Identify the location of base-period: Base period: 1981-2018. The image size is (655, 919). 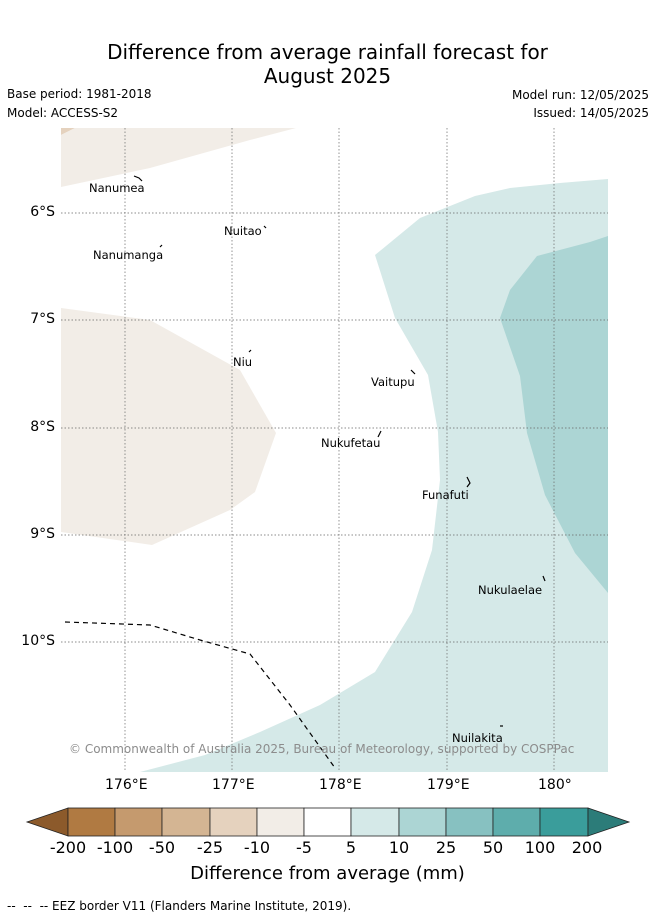
(79, 94).